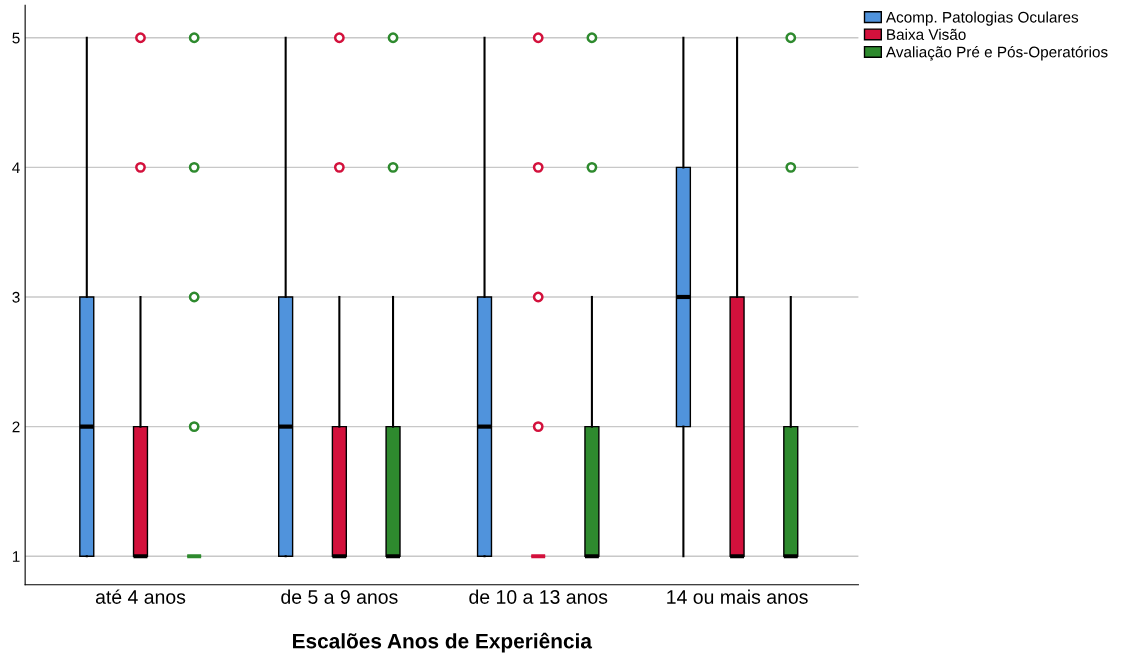 The width and height of the screenshot is (1143, 666). I want to click on y-tick-label: 5, so click(16, 38).